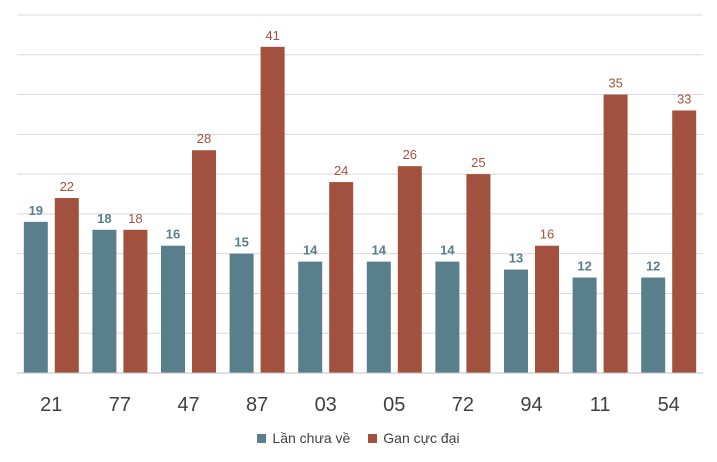  I want to click on data-label-series-1-21: 19, so click(36, 210).